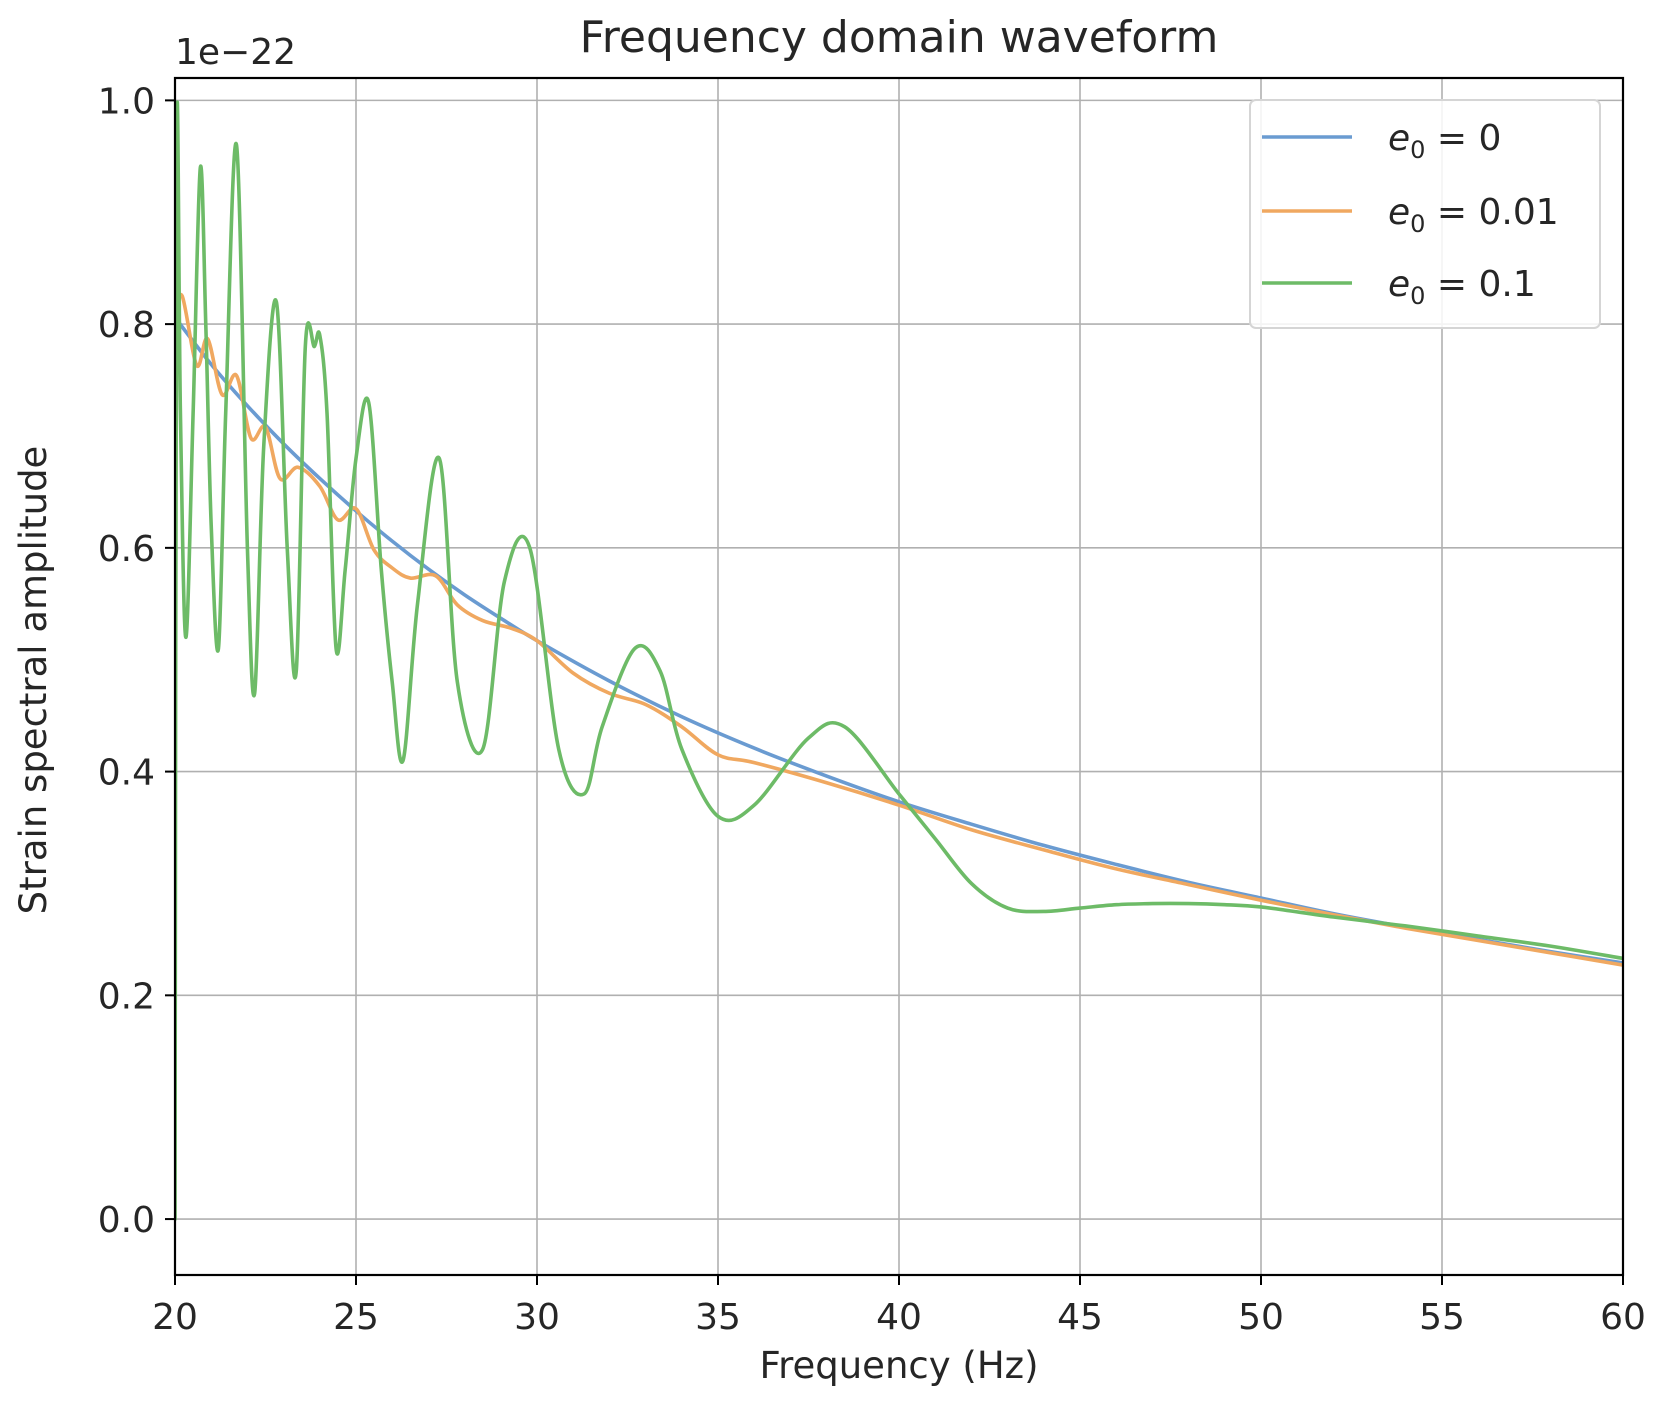 Image resolution: width=1656 pixels, height=1408 pixels. I want to click on legend-label-0: e0 = 0, so click(1444, 141).